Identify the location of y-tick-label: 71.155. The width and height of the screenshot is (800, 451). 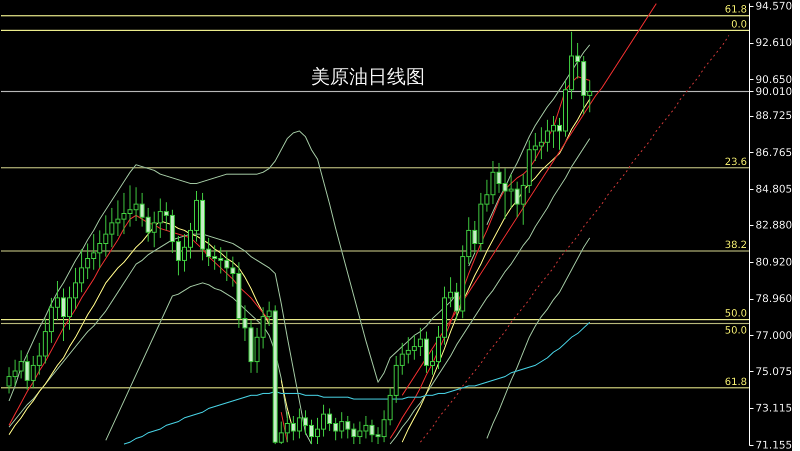
(774, 445).